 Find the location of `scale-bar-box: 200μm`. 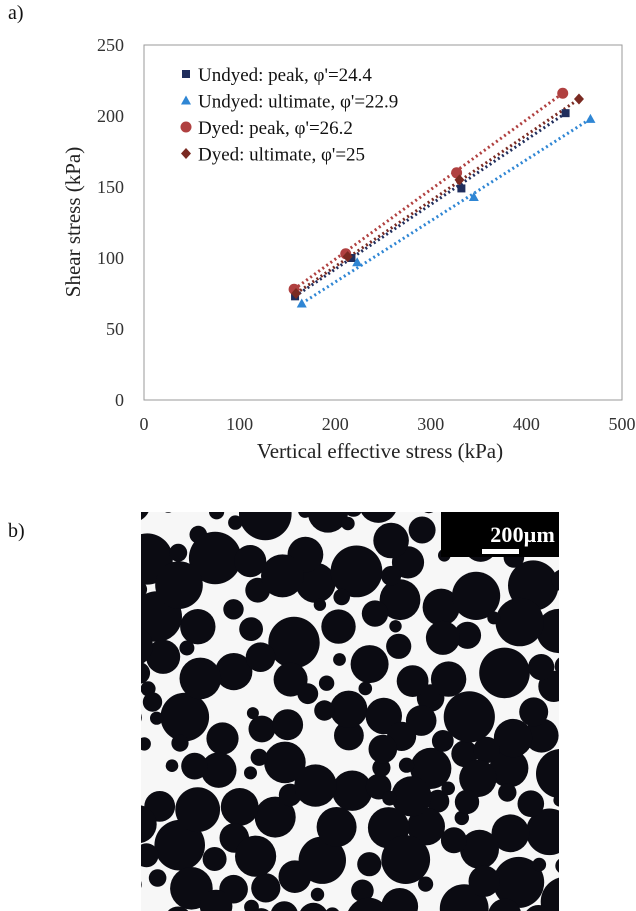

scale-bar-box: 200μm is located at coordinates (500, 534).